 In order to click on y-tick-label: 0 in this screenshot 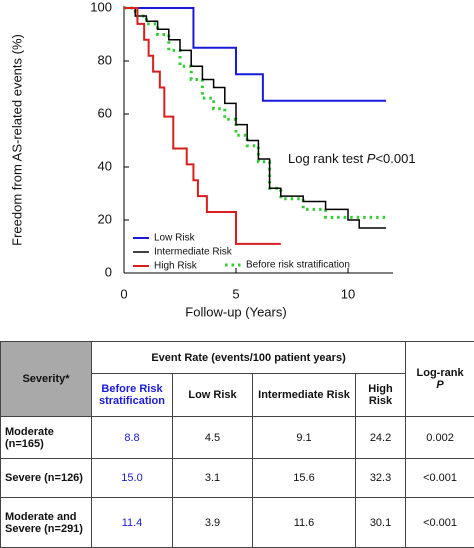, I will do `click(108, 271)`.